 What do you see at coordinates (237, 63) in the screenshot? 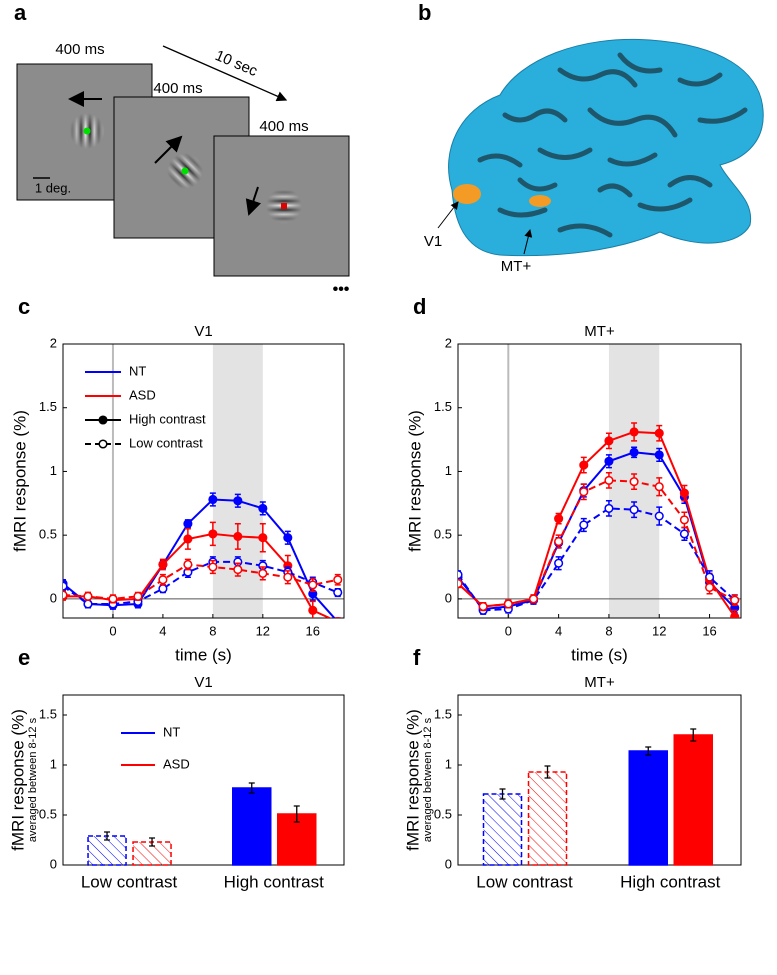
I see `interval-label: 10 sec` at bounding box center [237, 63].